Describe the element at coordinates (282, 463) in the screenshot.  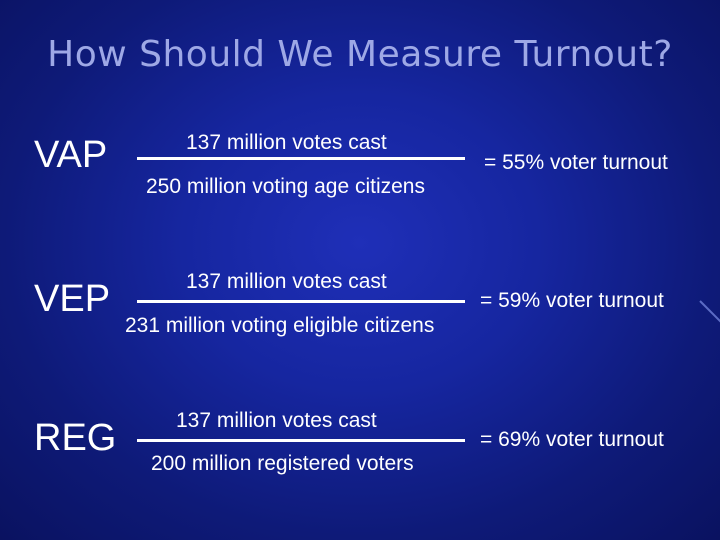
I see `denominator-reg: 200 million registered voters` at that location.